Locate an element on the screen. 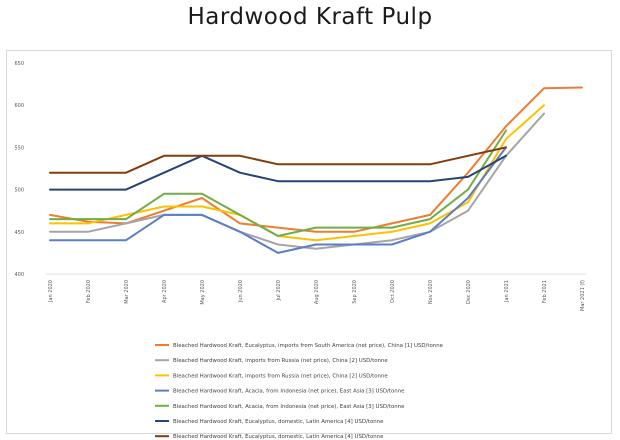  y-tick-label: 600 is located at coordinates (19, 106).